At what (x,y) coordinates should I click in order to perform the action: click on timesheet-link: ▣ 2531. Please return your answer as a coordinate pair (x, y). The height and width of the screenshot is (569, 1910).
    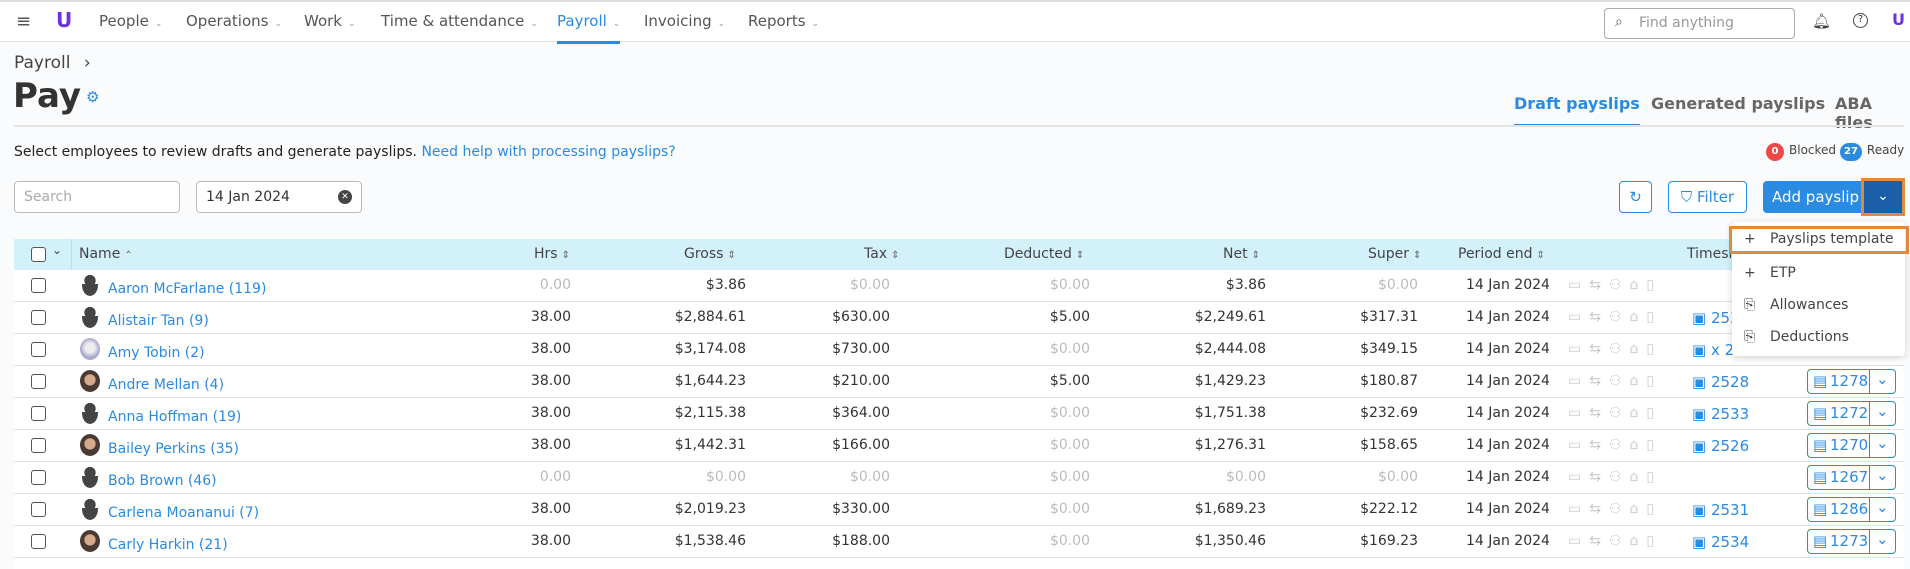
    Looking at the image, I should click on (1720, 510).